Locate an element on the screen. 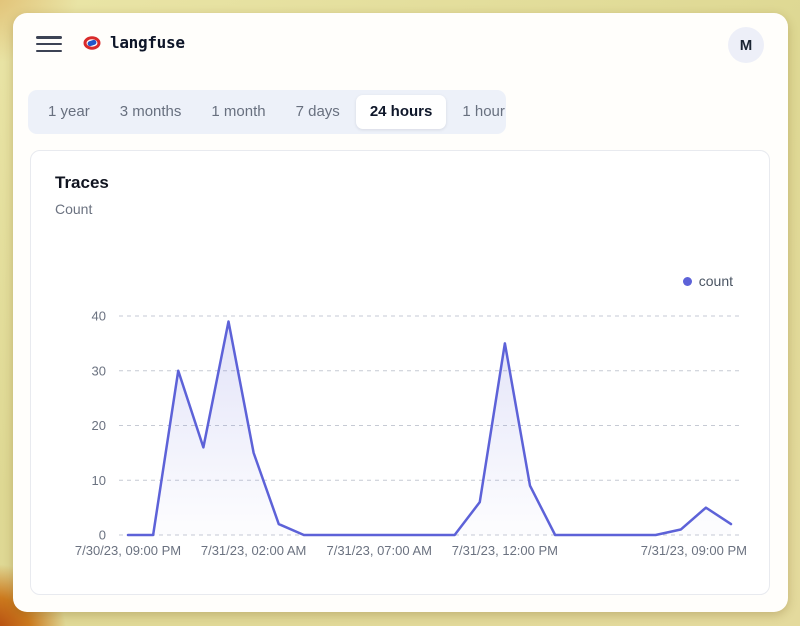 The image size is (800, 626). tab-24-hours: 24 hours is located at coordinates (401, 112).